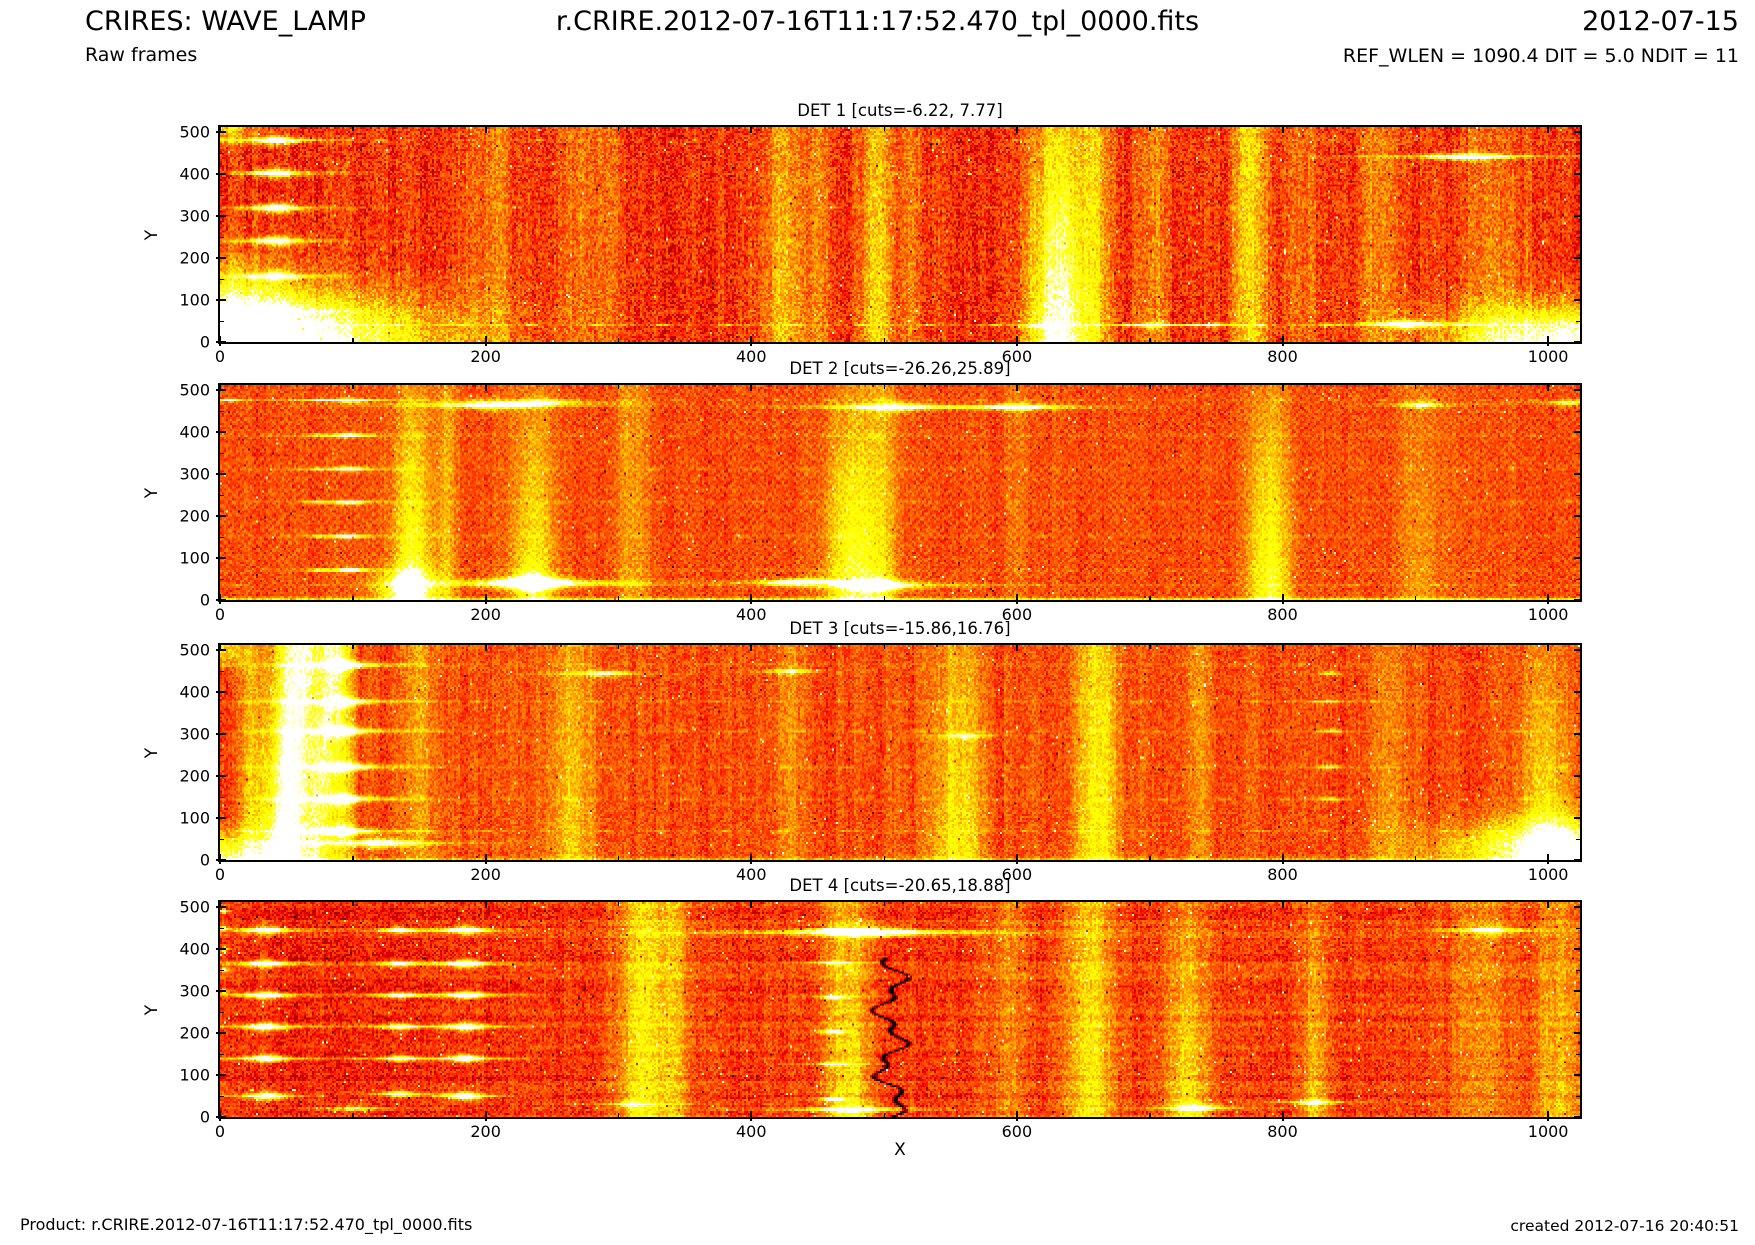  Describe the element at coordinates (1660, 21) in the screenshot. I see `date-label: 2012-07-15` at that location.